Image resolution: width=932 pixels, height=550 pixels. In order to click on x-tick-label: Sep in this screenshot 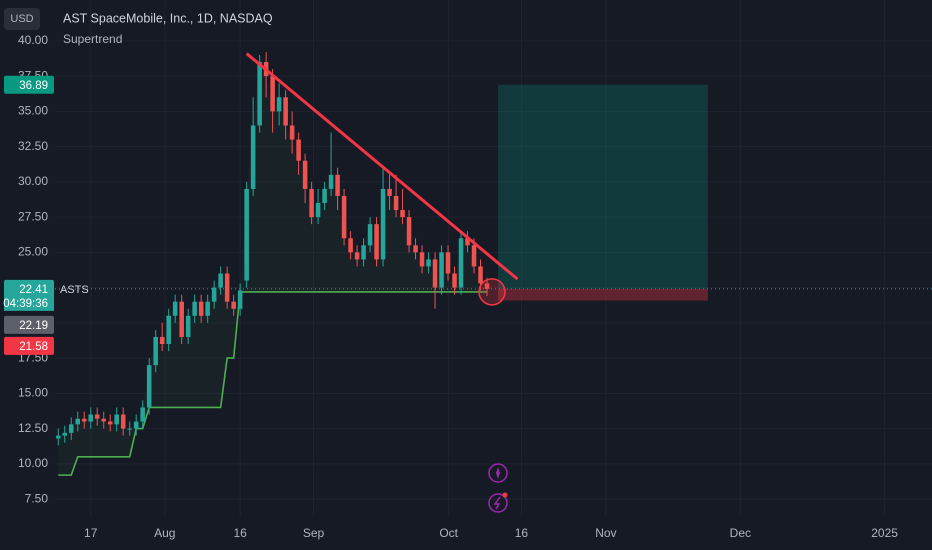, I will do `click(314, 533)`.